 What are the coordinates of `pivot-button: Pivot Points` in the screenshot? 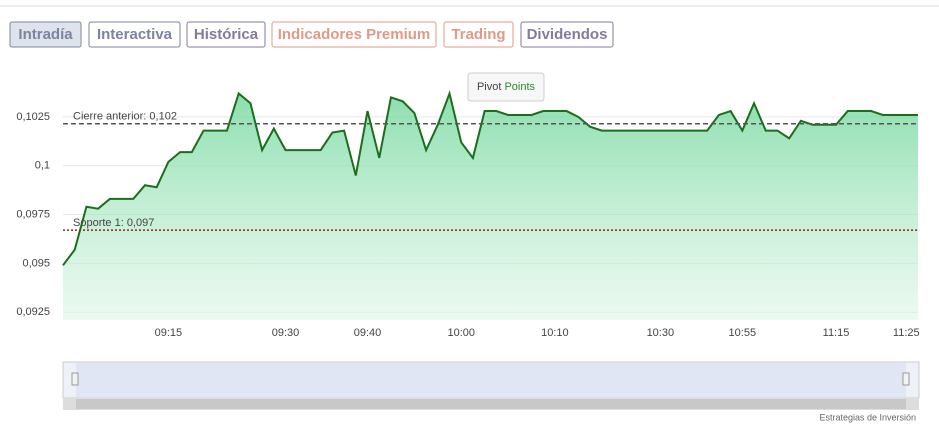 It's located at (506, 87).